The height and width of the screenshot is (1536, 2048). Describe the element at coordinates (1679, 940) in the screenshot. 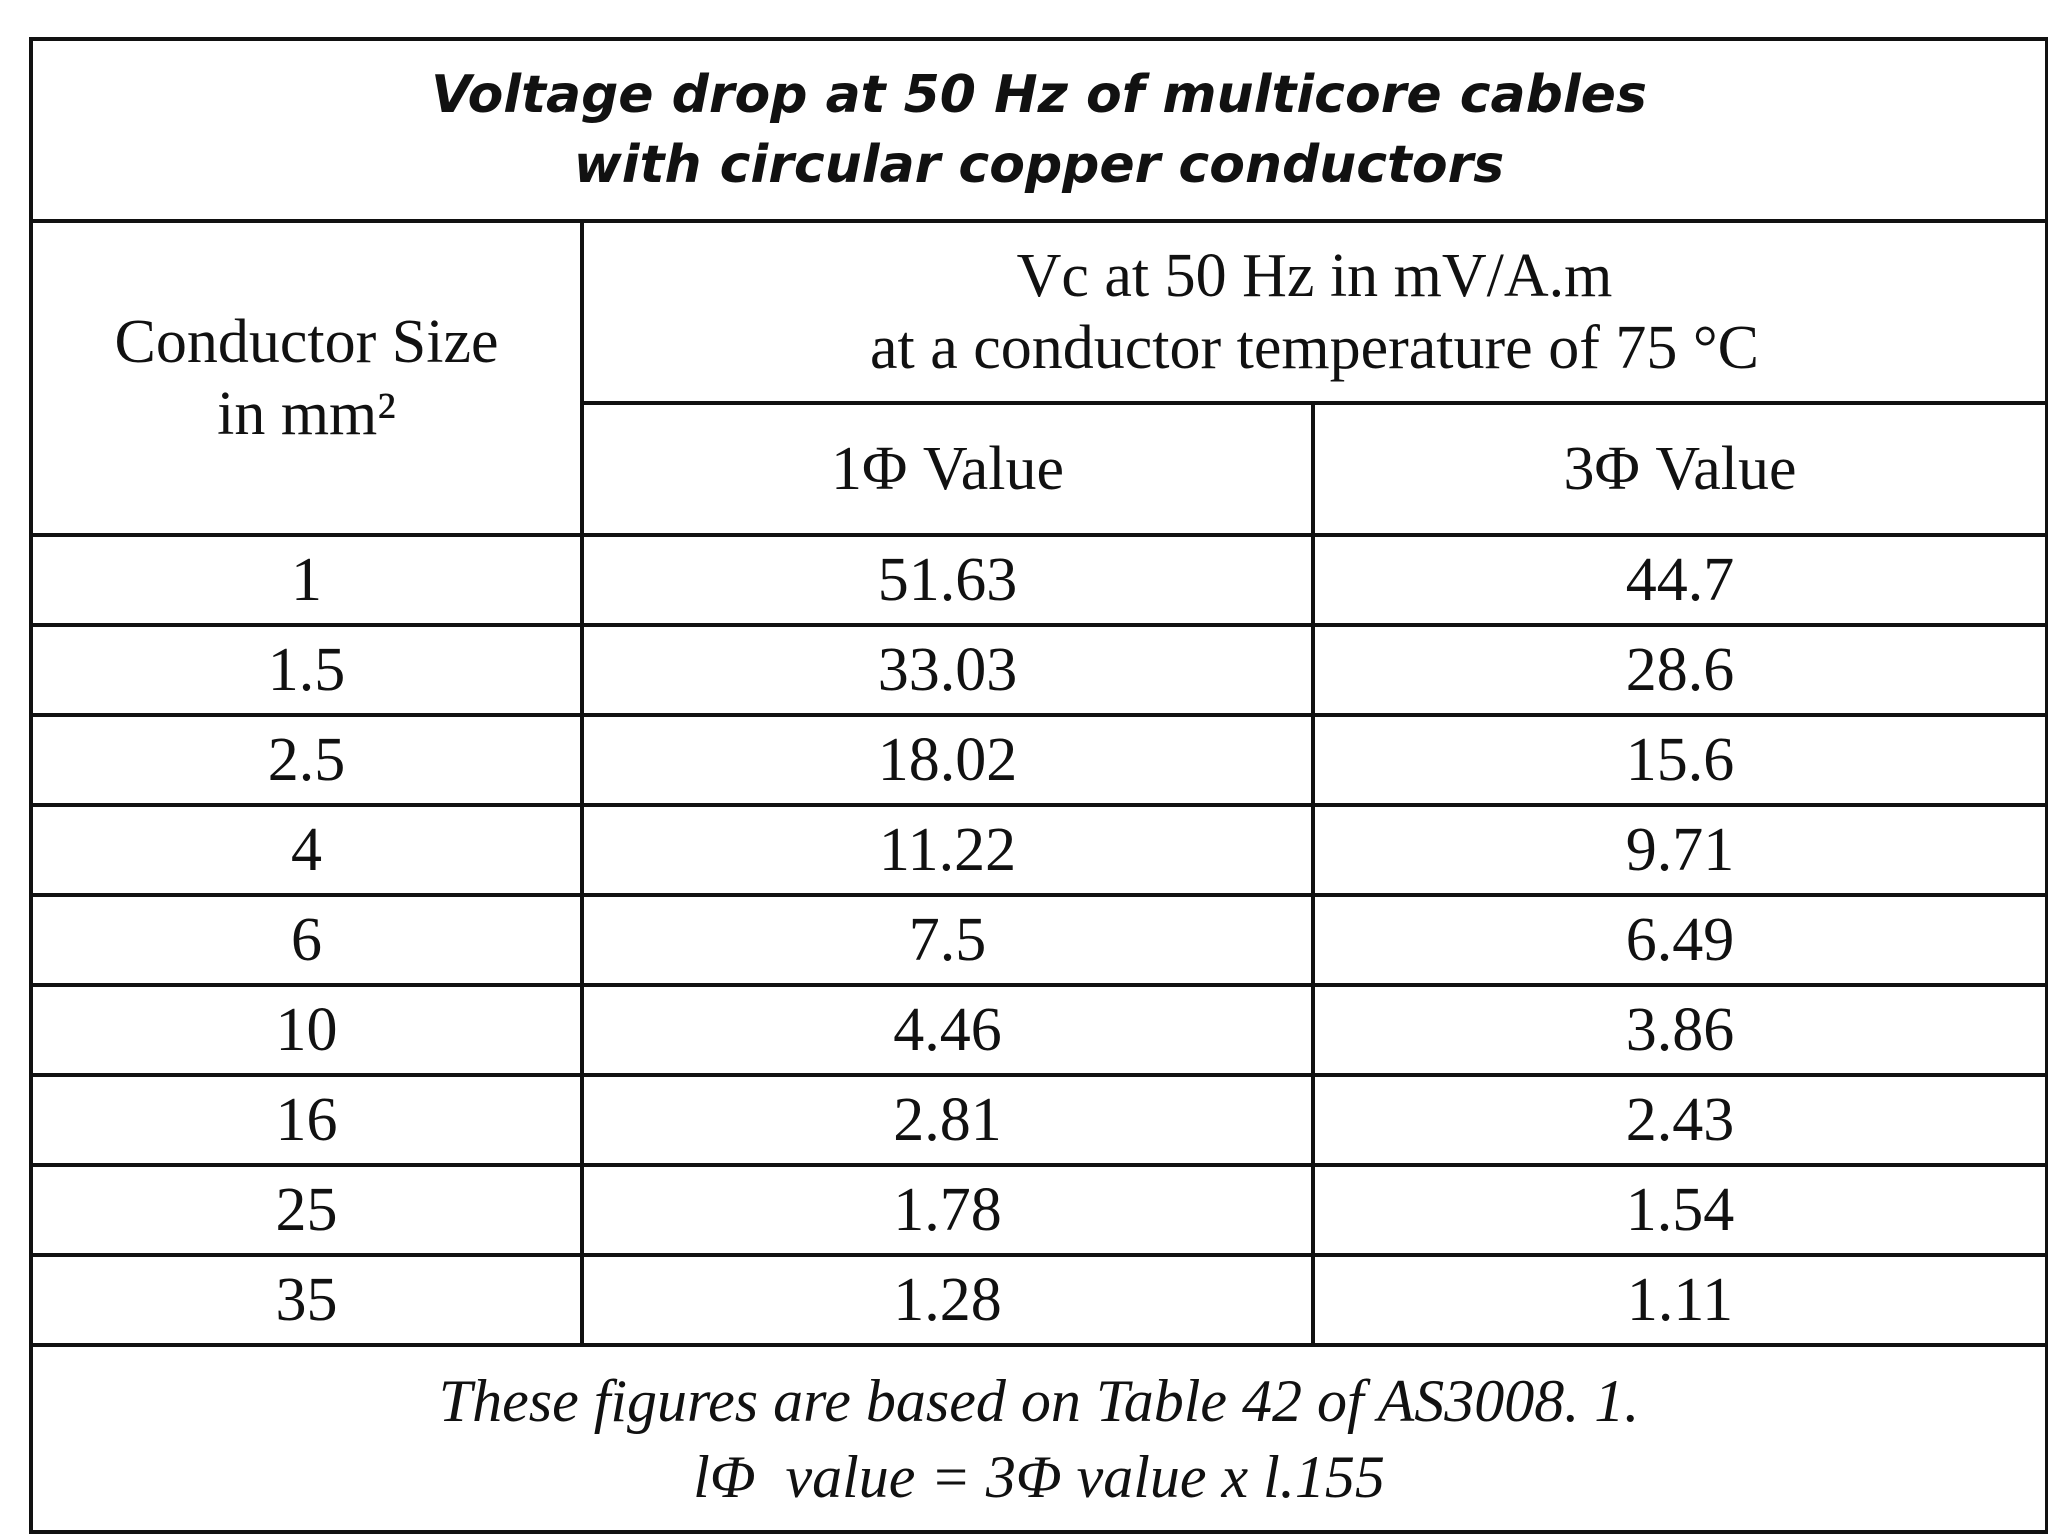

I see `data-cell: 6.49` at that location.